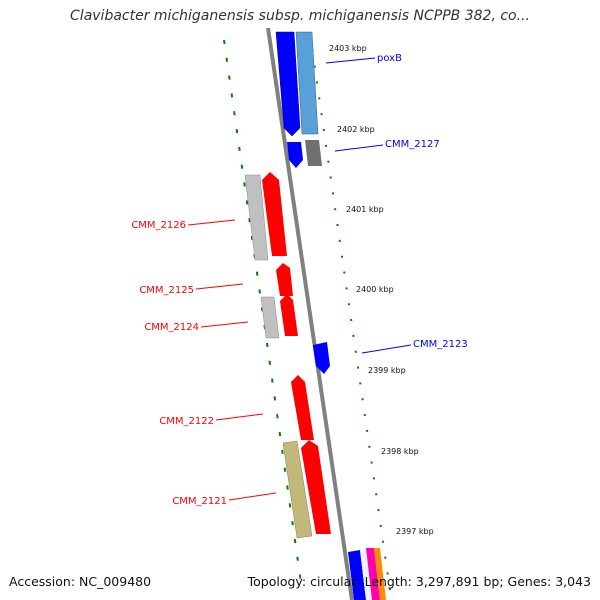 Image resolution: width=600 pixels, height=600 pixels. I want to click on backbone-line, so click(310, 313).